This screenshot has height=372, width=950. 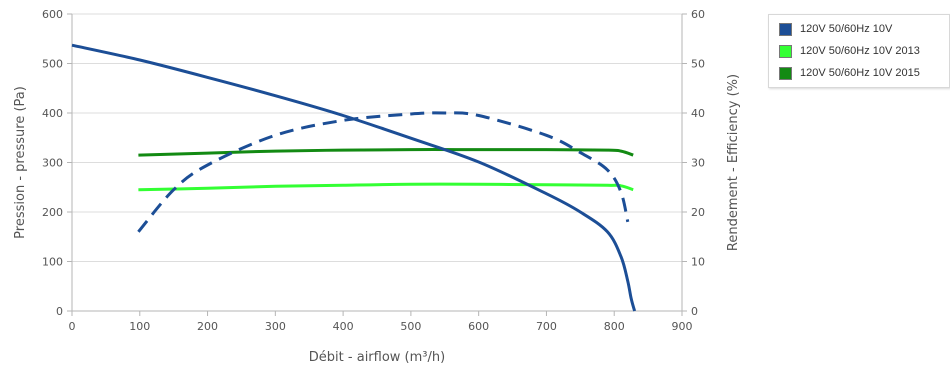 I want to click on legend-label: 120V 50/60Hz 10V 2015, so click(x=860, y=73).